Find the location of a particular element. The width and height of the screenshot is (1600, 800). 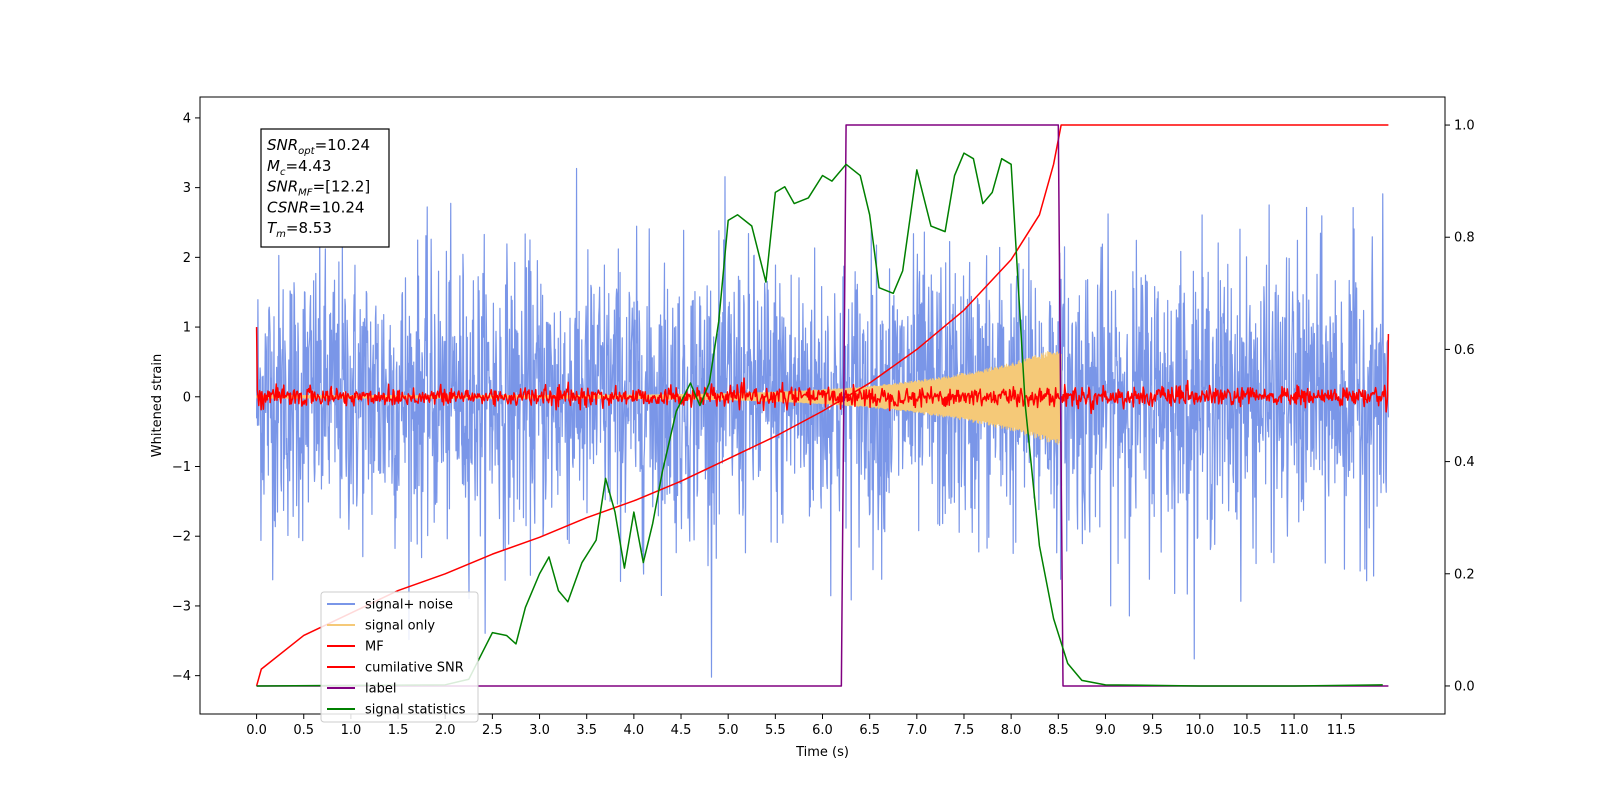

x-tick-label: 2.5 is located at coordinates (492, 730).